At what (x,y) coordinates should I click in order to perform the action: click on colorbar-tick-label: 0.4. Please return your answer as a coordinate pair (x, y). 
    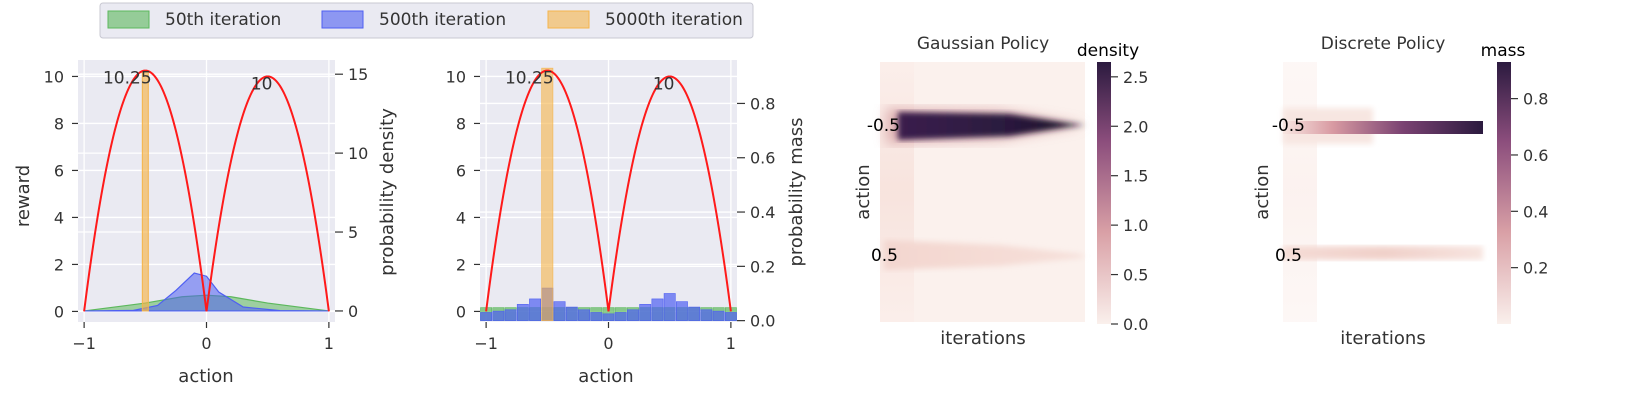
    Looking at the image, I should click on (1535, 211).